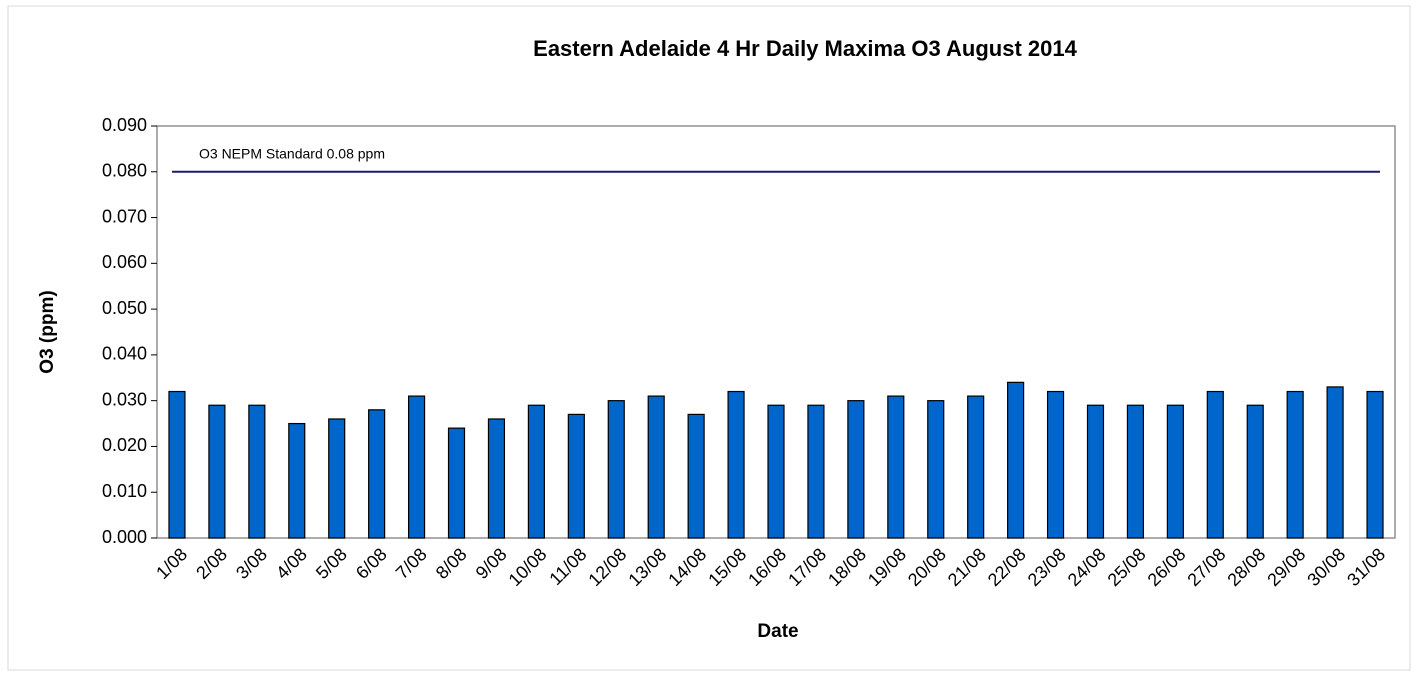 Image resolution: width=1418 pixels, height=675 pixels. What do you see at coordinates (124, 308) in the screenshot?
I see `y-tick-label: 0.050` at bounding box center [124, 308].